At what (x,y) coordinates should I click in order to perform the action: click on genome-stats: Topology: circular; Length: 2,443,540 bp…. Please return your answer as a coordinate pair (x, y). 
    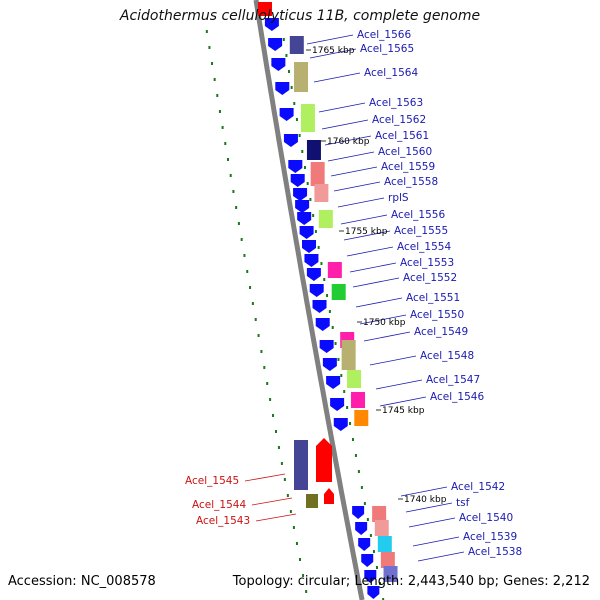
    Looking at the image, I should click on (411, 581).